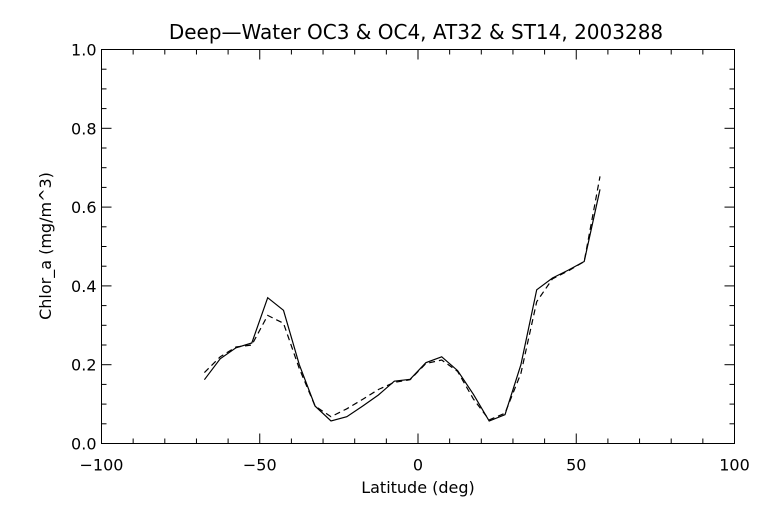 This screenshot has height=512, width=768. I want to click on y-tick-labels: 0.0 0.2 0.4 0.6 0.8 1.0, so click(83, 247).